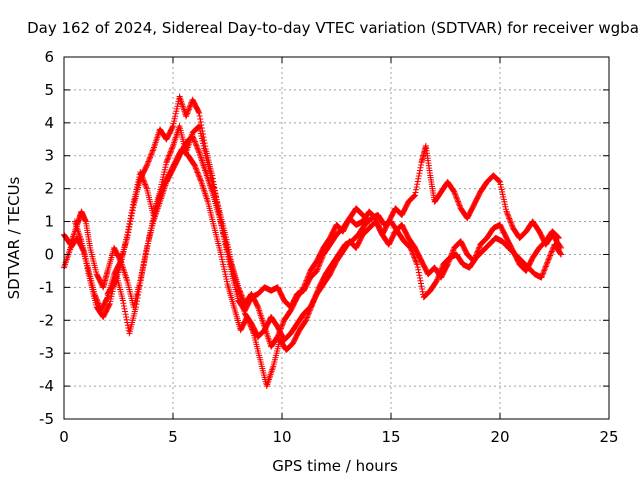  What do you see at coordinates (49, 90) in the screenshot?
I see `y-tick-label: 5` at bounding box center [49, 90].